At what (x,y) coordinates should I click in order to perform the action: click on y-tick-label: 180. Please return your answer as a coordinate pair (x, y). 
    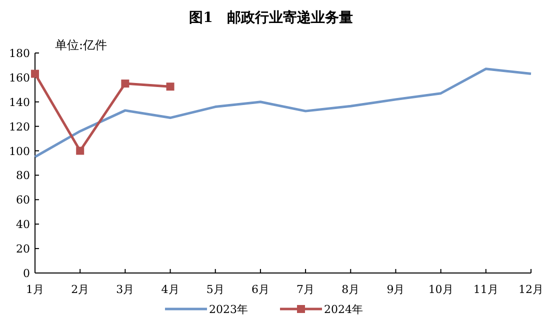
    Looking at the image, I should click on (19, 53).